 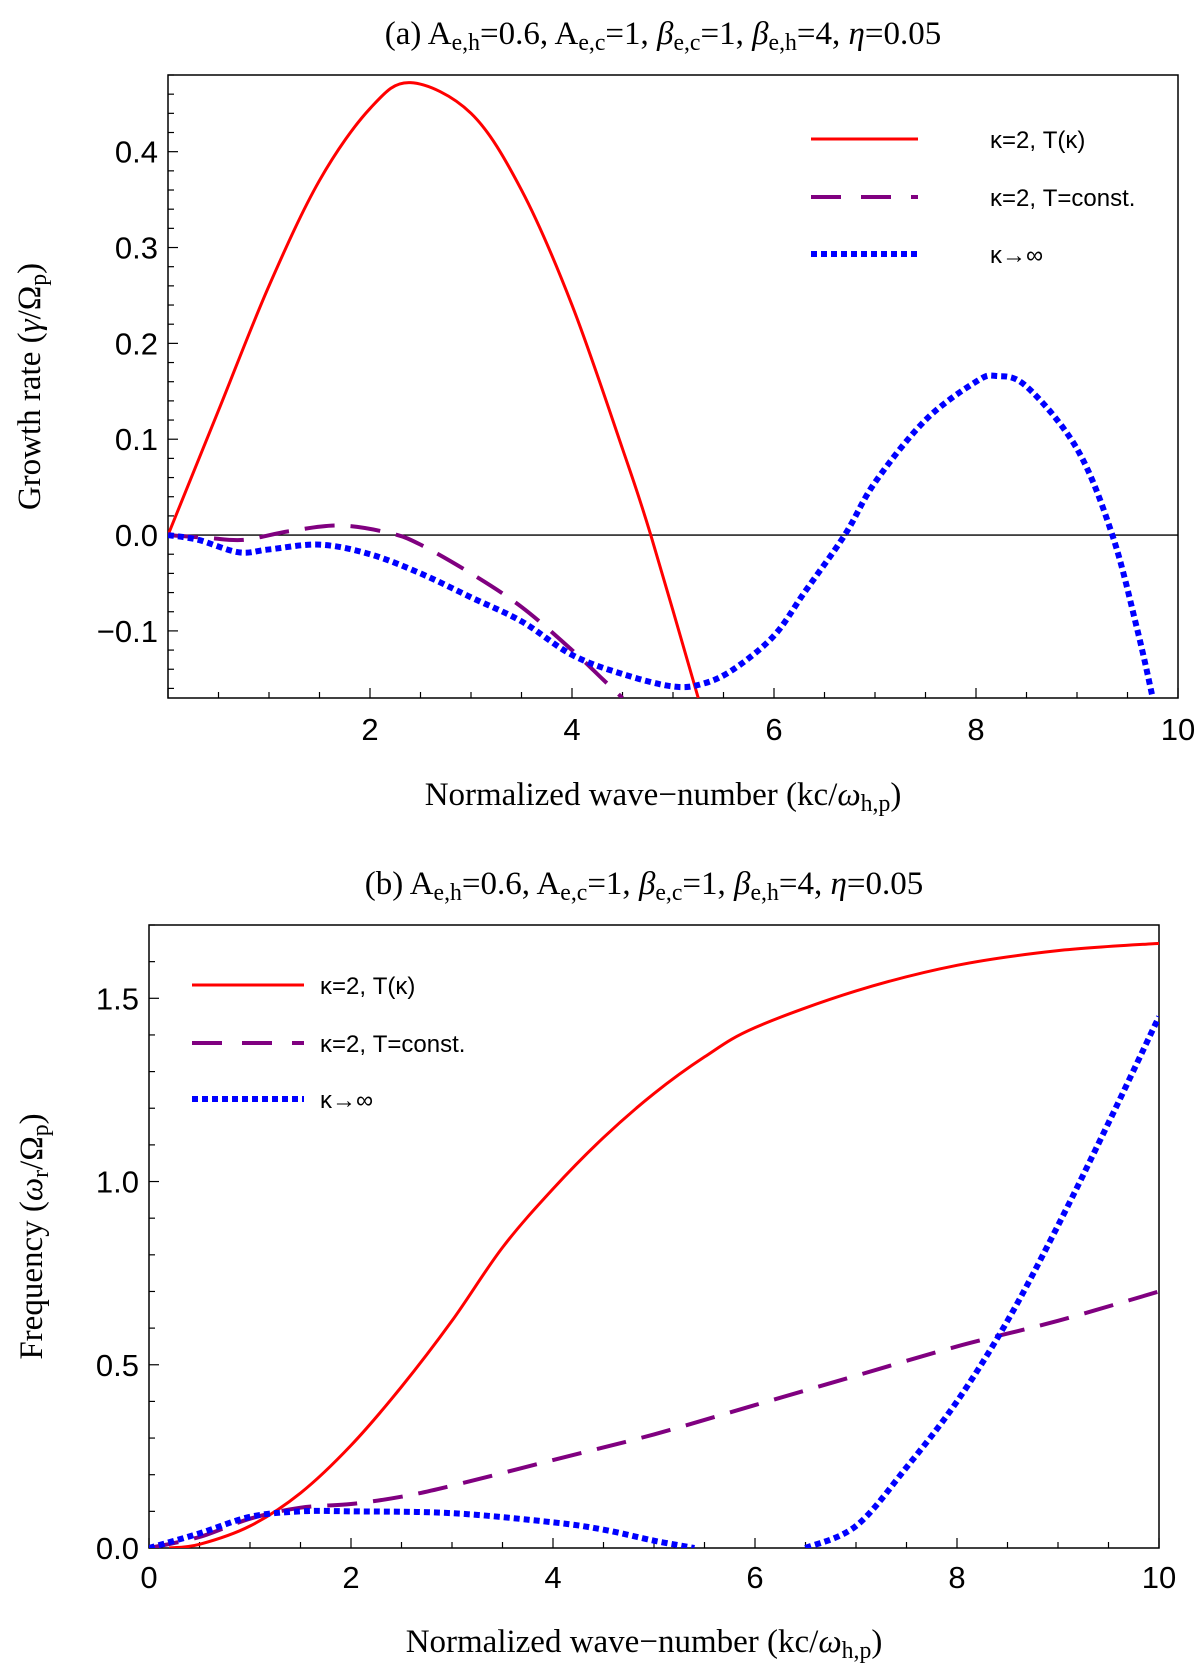 What do you see at coordinates (148, 1577) in the screenshot?
I see `x-tick-label: 0` at bounding box center [148, 1577].